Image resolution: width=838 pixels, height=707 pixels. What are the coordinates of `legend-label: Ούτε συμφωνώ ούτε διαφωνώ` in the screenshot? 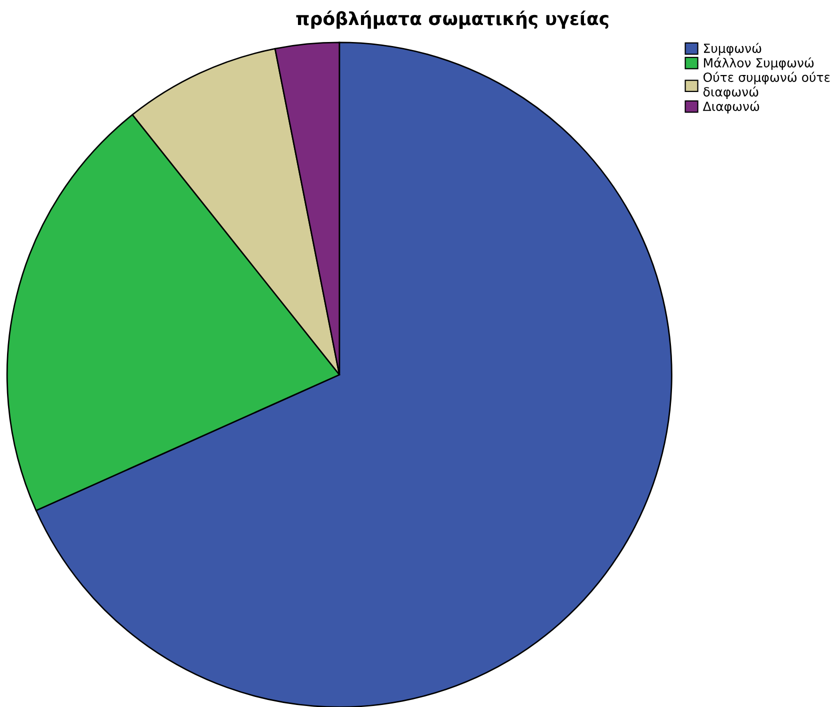 It's located at (766, 85).